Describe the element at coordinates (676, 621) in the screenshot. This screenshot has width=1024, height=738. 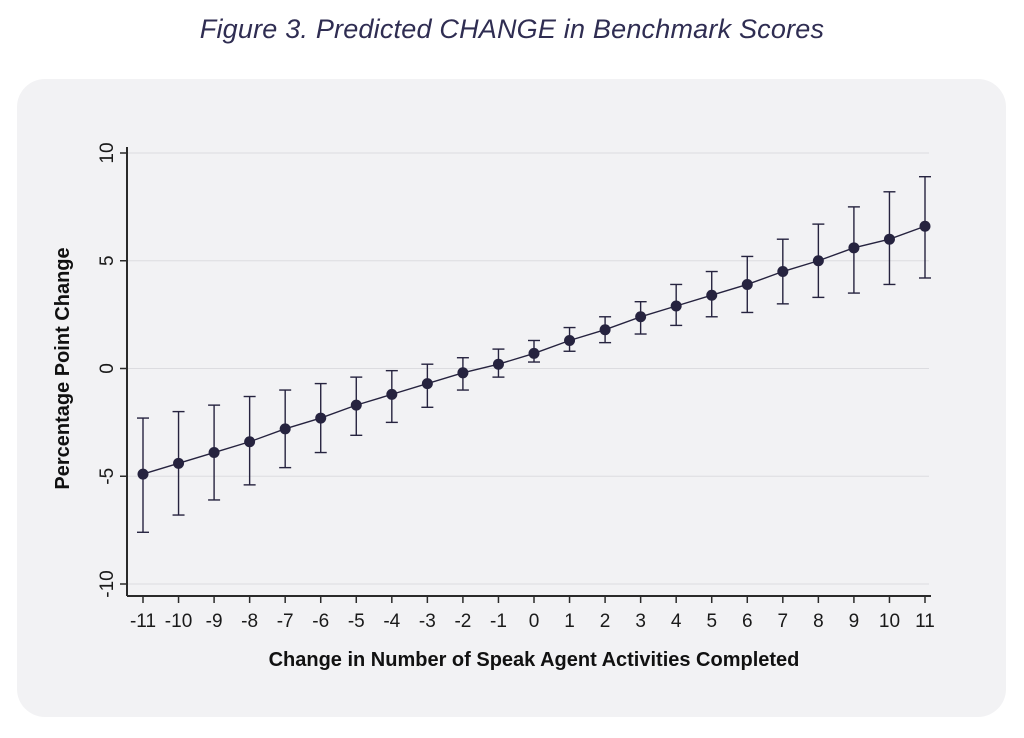
I see `x-tick-label: 4` at that location.